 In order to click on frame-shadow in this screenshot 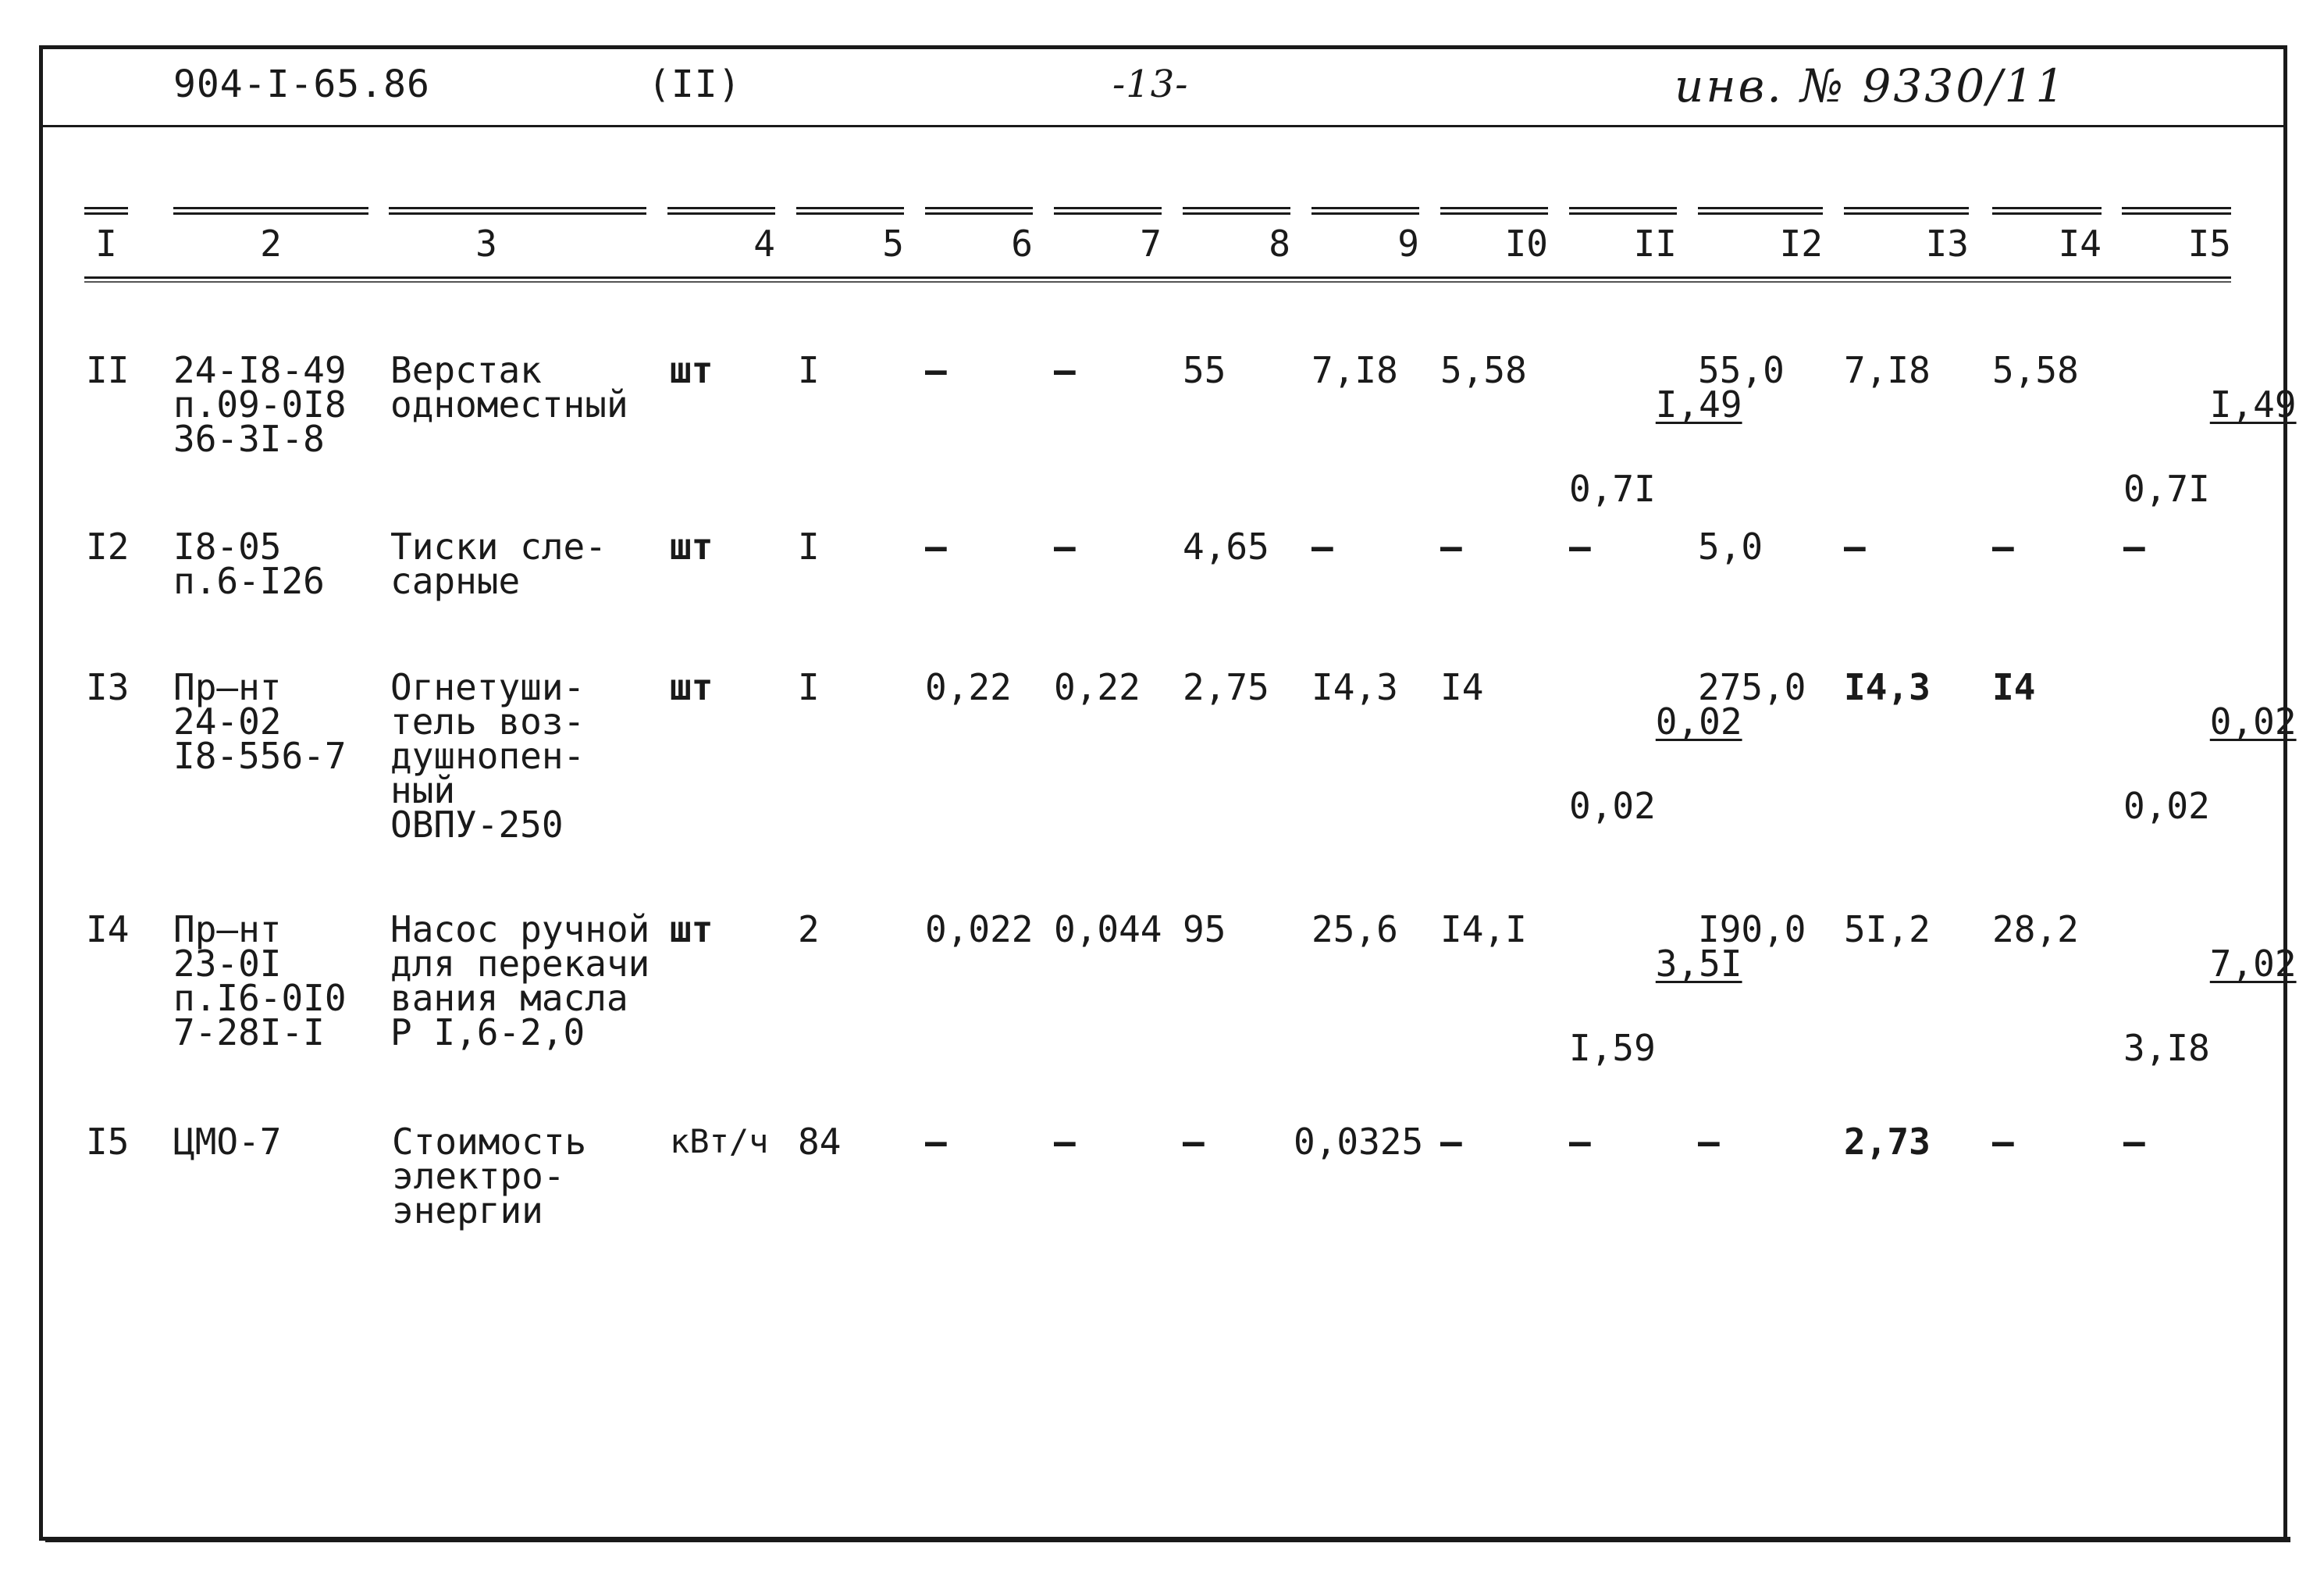, I will do `click(1167, 1540)`.